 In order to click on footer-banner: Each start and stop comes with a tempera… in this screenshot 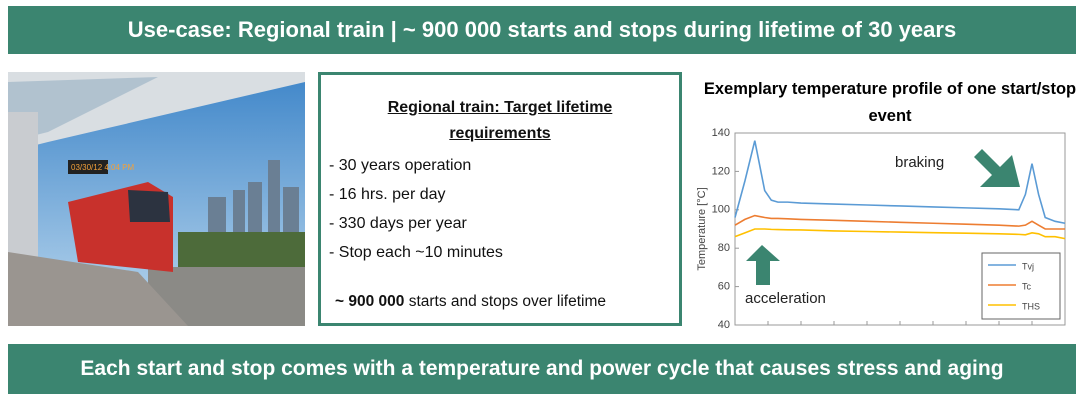, I will do `click(542, 369)`.